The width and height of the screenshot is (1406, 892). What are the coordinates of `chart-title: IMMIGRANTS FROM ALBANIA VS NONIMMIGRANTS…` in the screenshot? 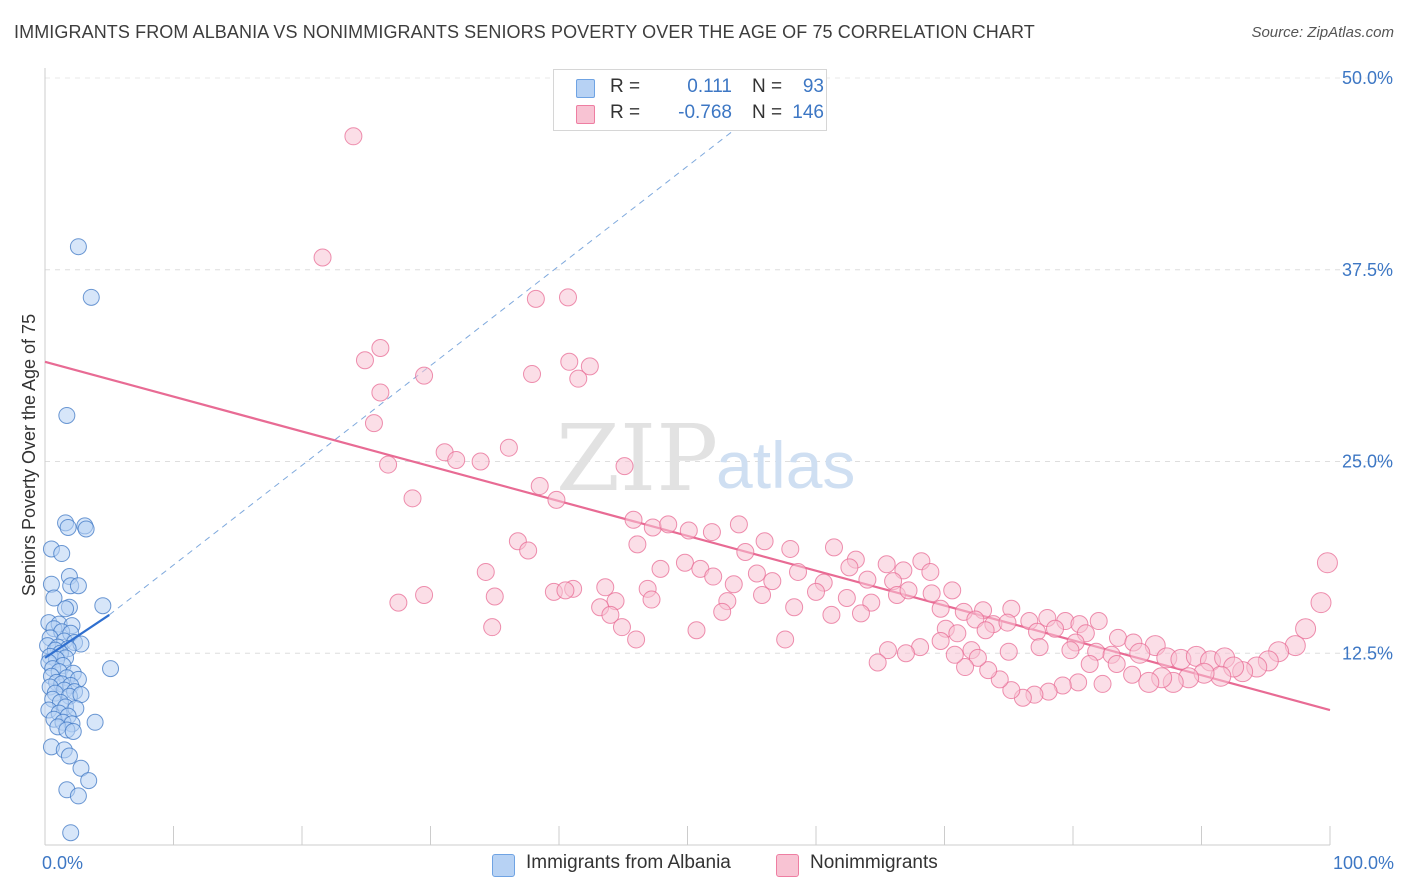 It's located at (524, 32).